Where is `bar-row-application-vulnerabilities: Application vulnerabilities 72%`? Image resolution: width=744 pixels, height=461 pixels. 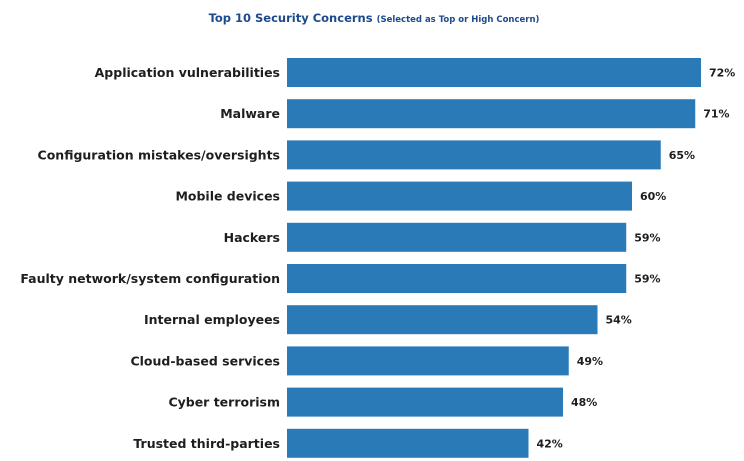
bar-row-application-vulnerabilities: Application vulnerabilities 72% is located at coordinates (415, 72).